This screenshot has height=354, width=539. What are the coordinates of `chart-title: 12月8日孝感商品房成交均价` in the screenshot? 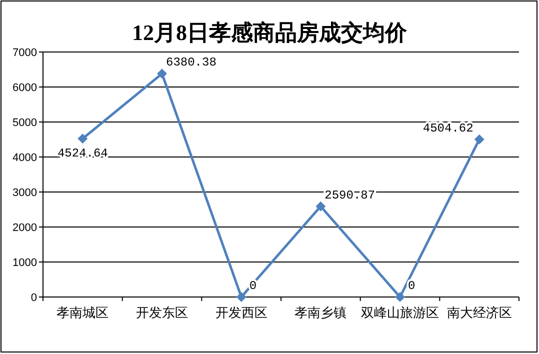 It's located at (270, 32).